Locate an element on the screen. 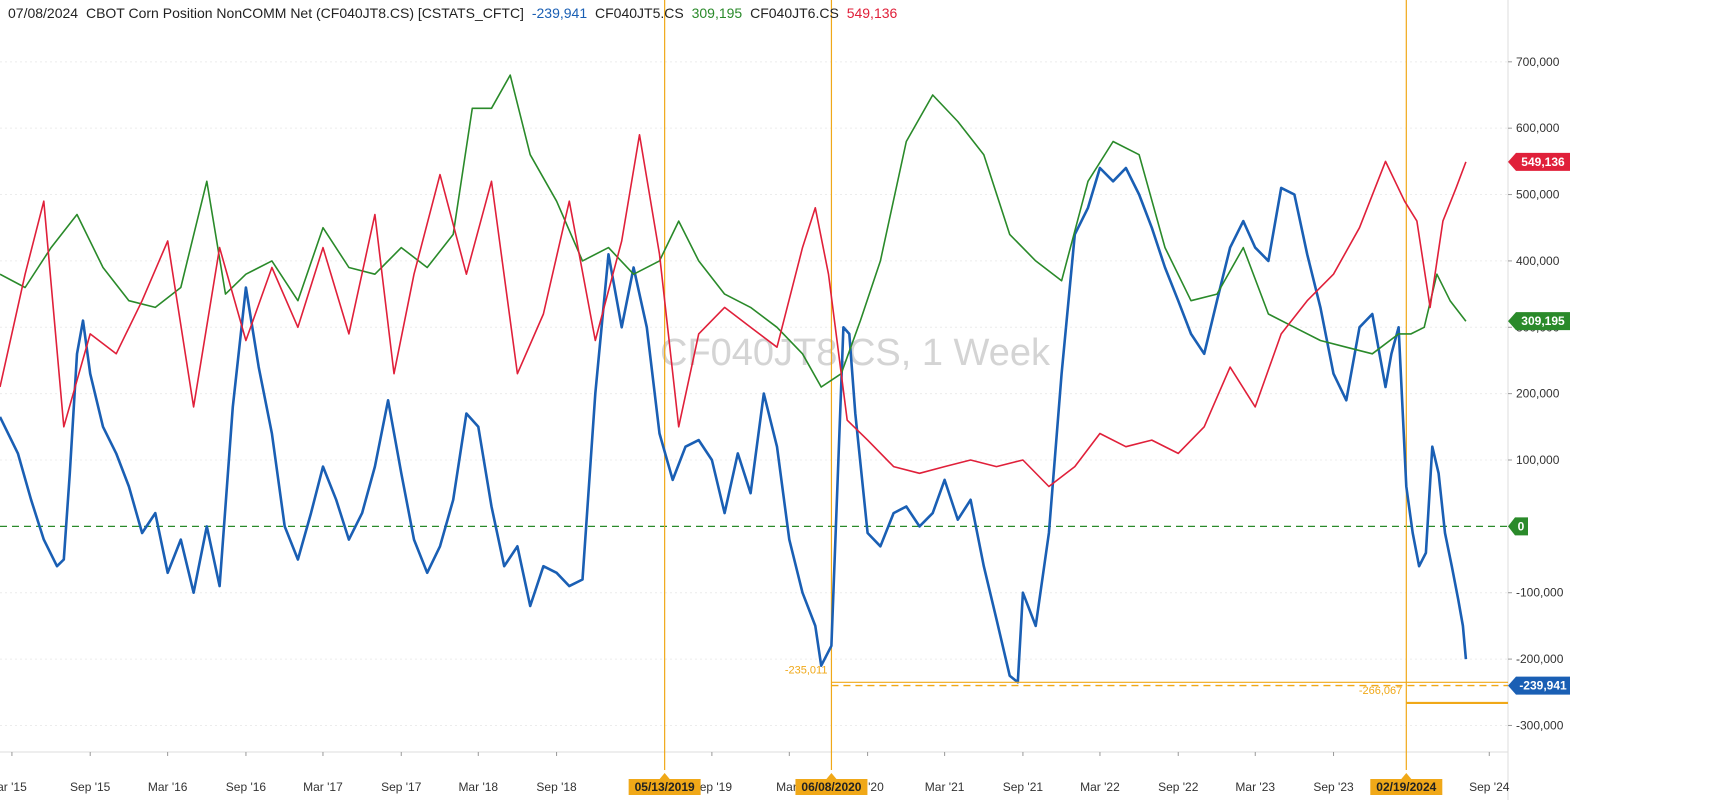 The image size is (1724, 805). x-tick-label: Mar '16 is located at coordinates (168, 787).